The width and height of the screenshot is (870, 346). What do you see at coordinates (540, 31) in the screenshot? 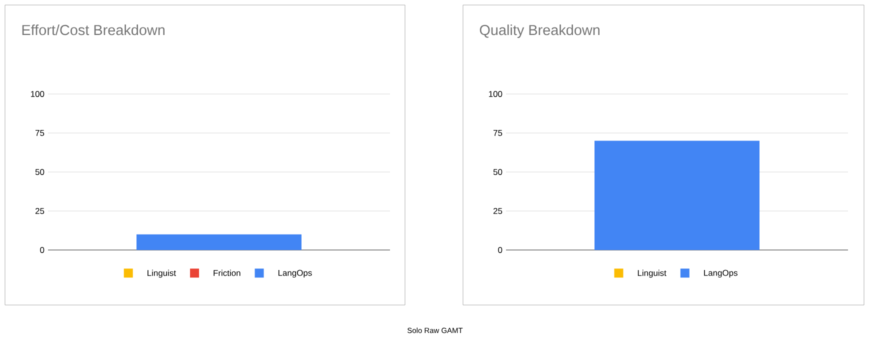
I see `chart-title: Quality Breakdown` at bounding box center [540, 31].